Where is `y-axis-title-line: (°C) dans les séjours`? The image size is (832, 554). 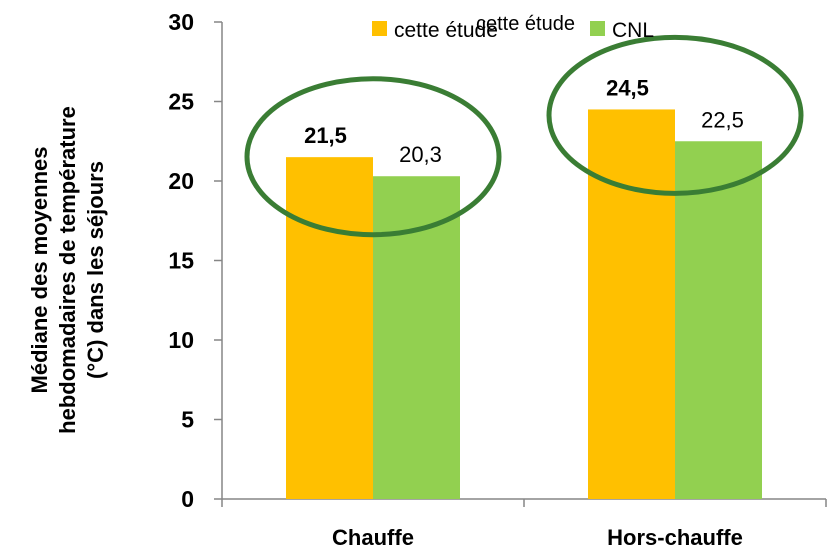 y-axis-title-line: (°C) dans les séjours is located at coordinates (95, 270).